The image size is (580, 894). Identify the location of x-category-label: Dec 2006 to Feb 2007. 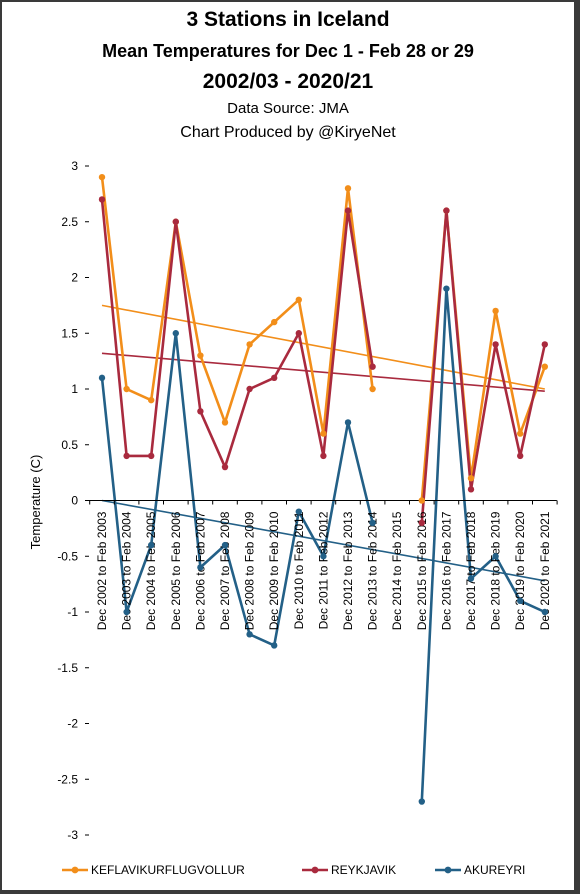
(200, 570).